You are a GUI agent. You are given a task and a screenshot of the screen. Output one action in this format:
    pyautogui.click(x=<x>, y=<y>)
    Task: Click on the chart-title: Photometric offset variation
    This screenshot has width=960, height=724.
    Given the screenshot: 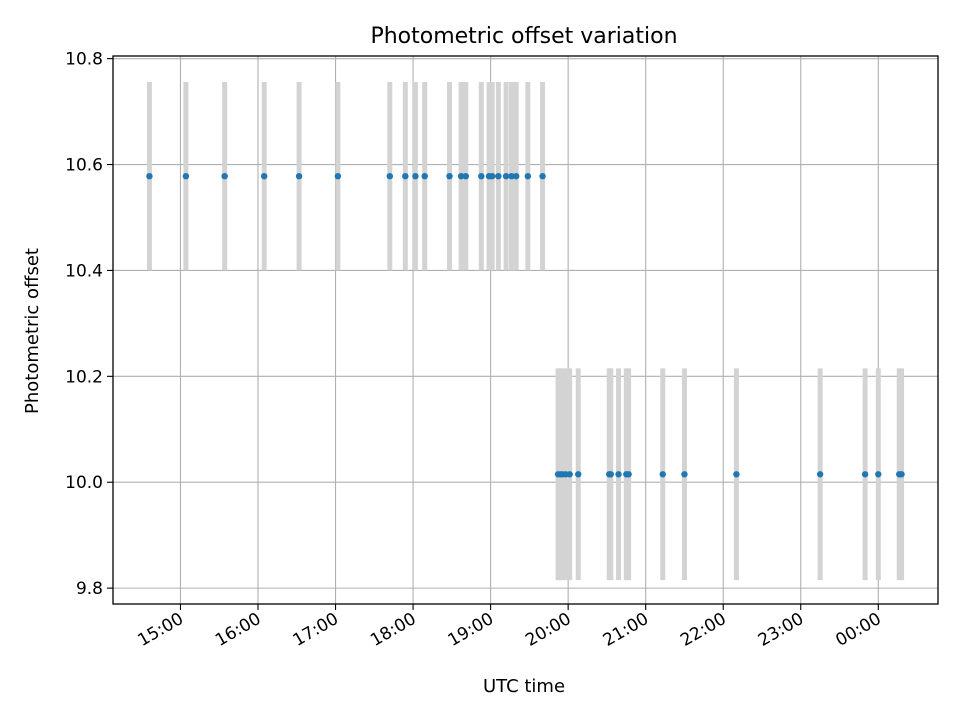 What is the action you would take?
    pyautogui.click(x=523, y=36)
    